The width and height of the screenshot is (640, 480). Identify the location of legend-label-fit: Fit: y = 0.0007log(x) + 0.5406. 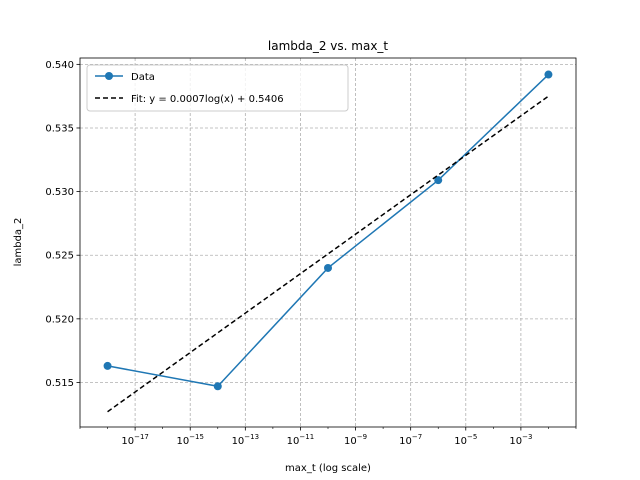
(207, 99).